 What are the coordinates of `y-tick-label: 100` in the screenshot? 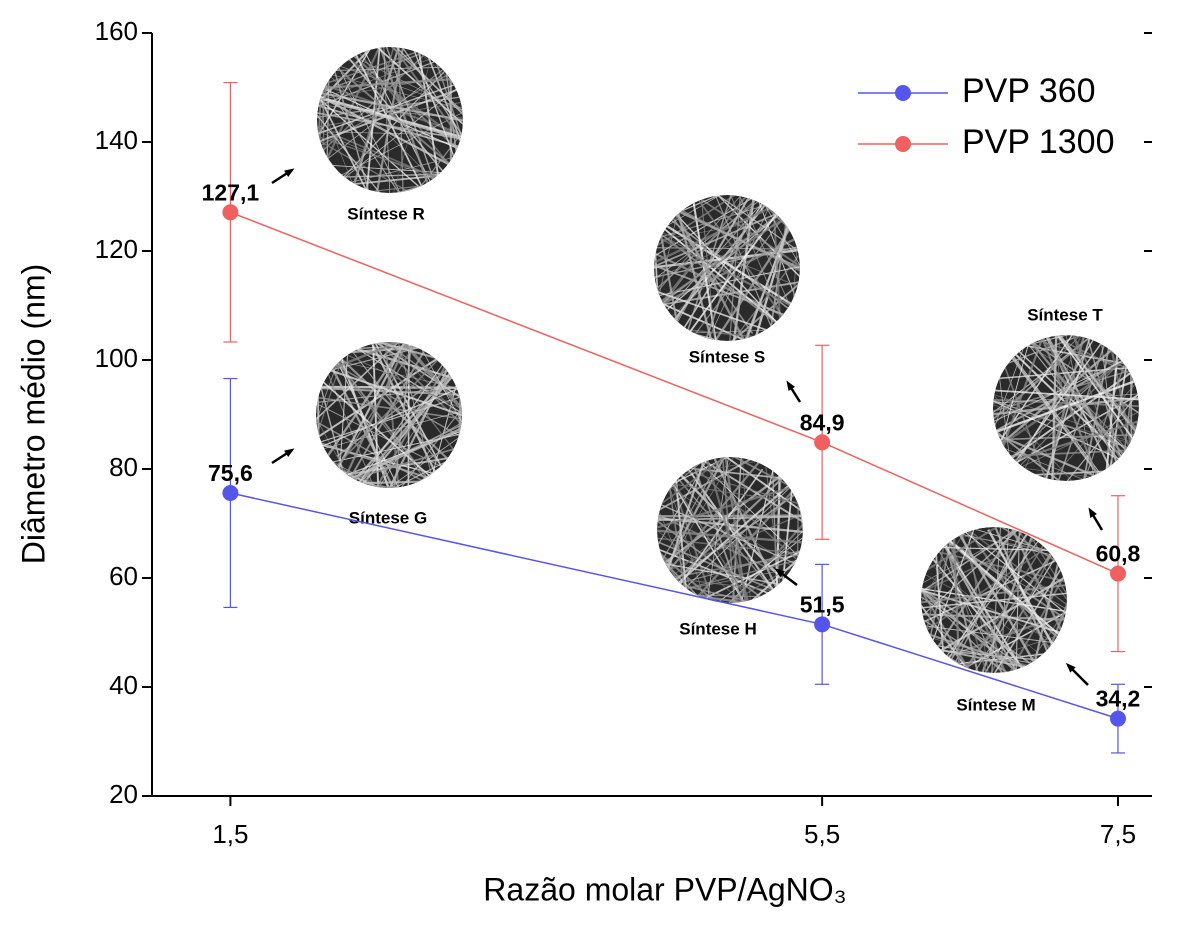 It's located at (116, 358).